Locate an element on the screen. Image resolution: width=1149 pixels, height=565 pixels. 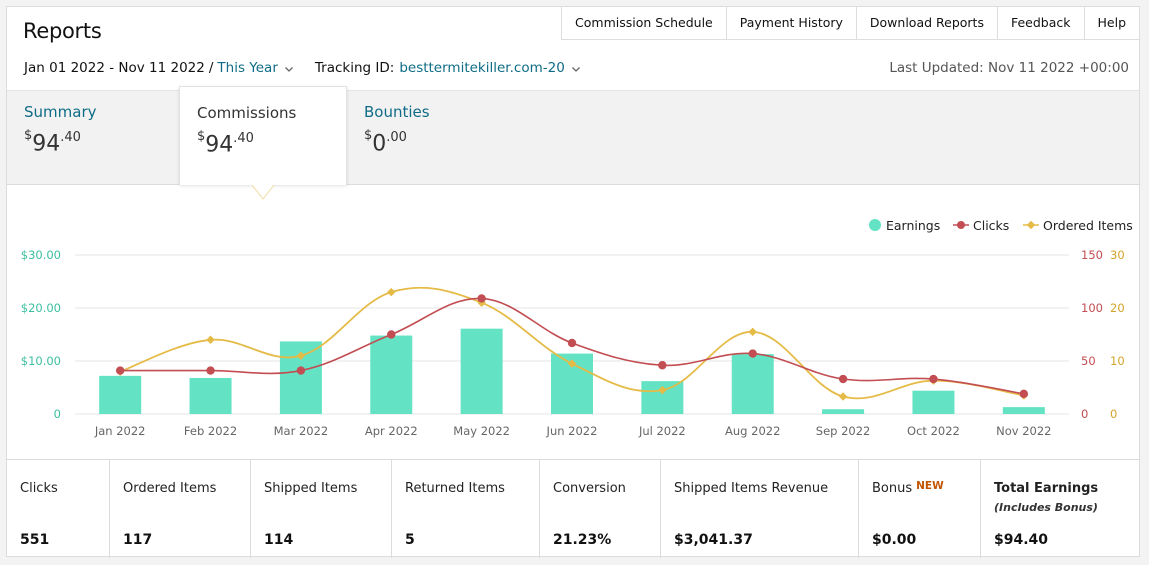
y-middle-tick: 100 is located at coordinates (1092, 308).